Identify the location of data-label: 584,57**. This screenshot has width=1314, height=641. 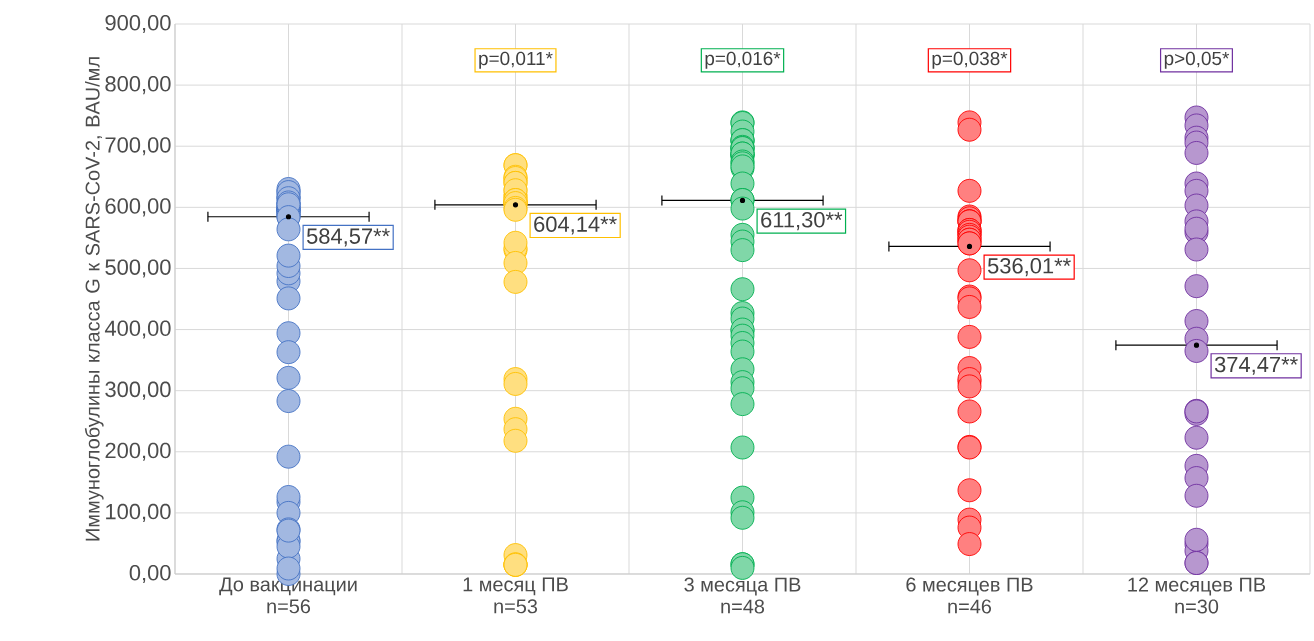
(348, 237).